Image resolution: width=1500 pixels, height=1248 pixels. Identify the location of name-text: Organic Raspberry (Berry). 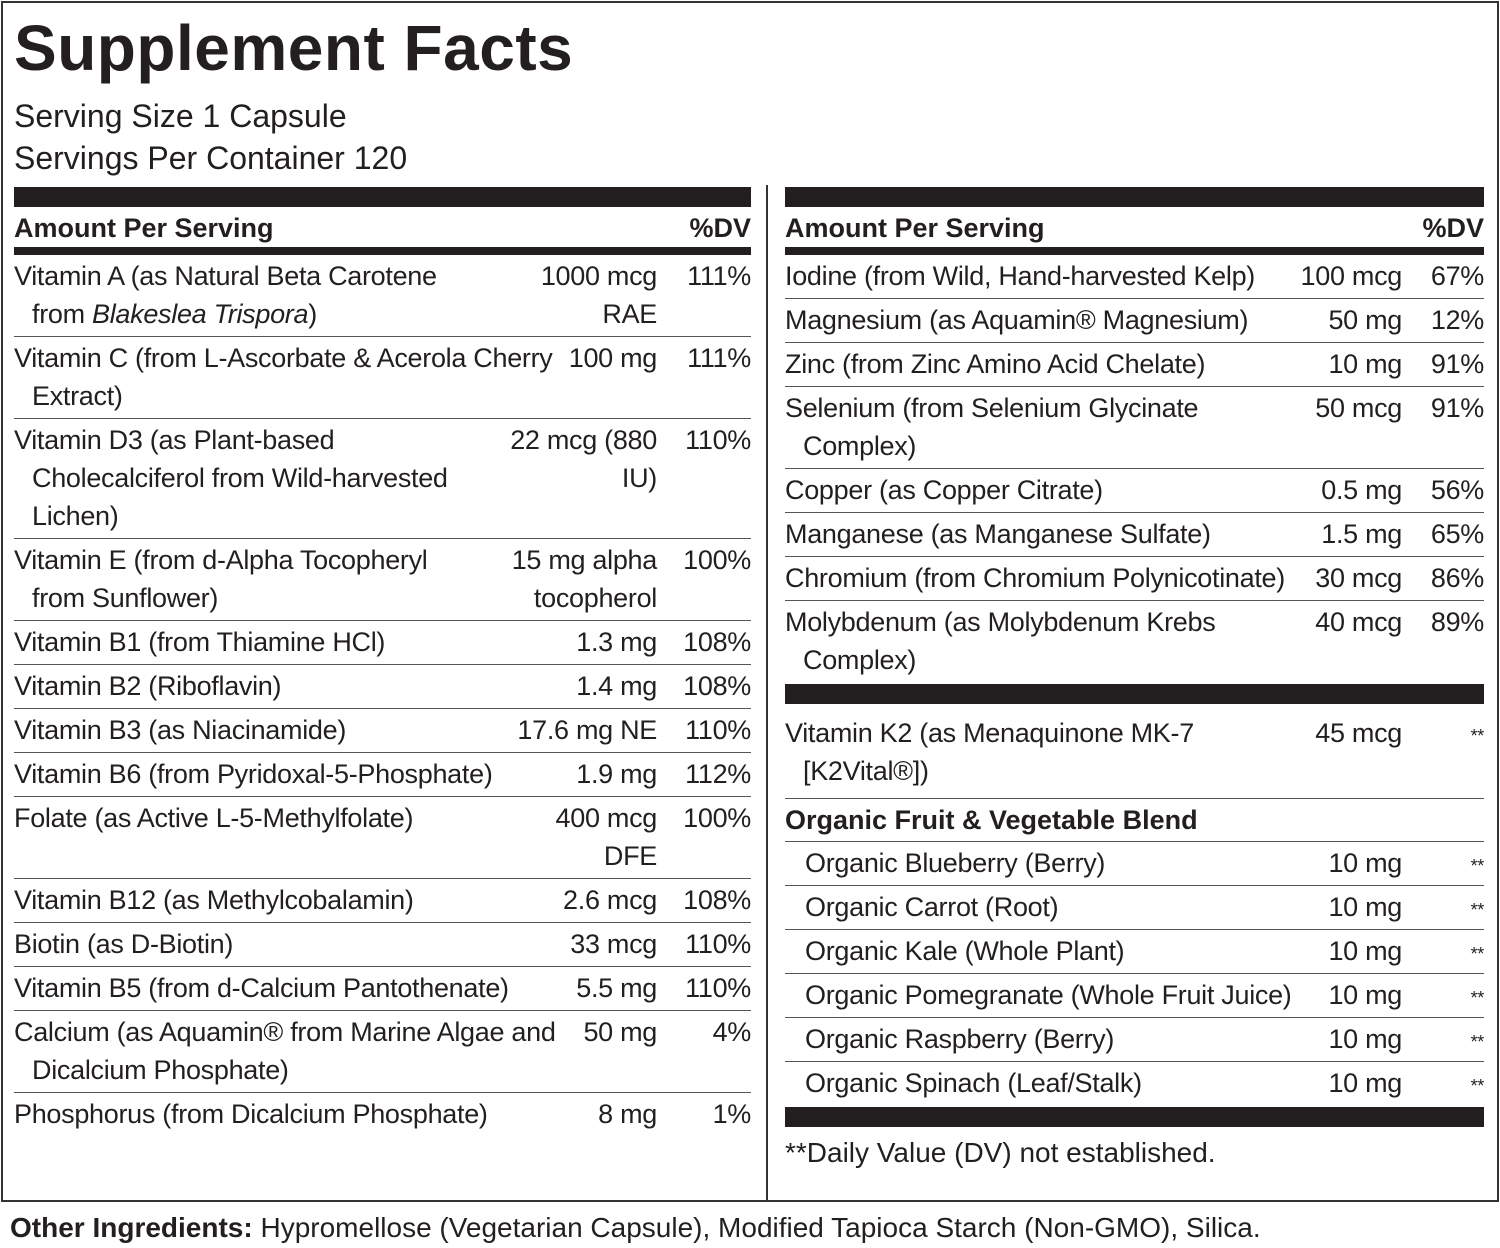
(960, 1039).